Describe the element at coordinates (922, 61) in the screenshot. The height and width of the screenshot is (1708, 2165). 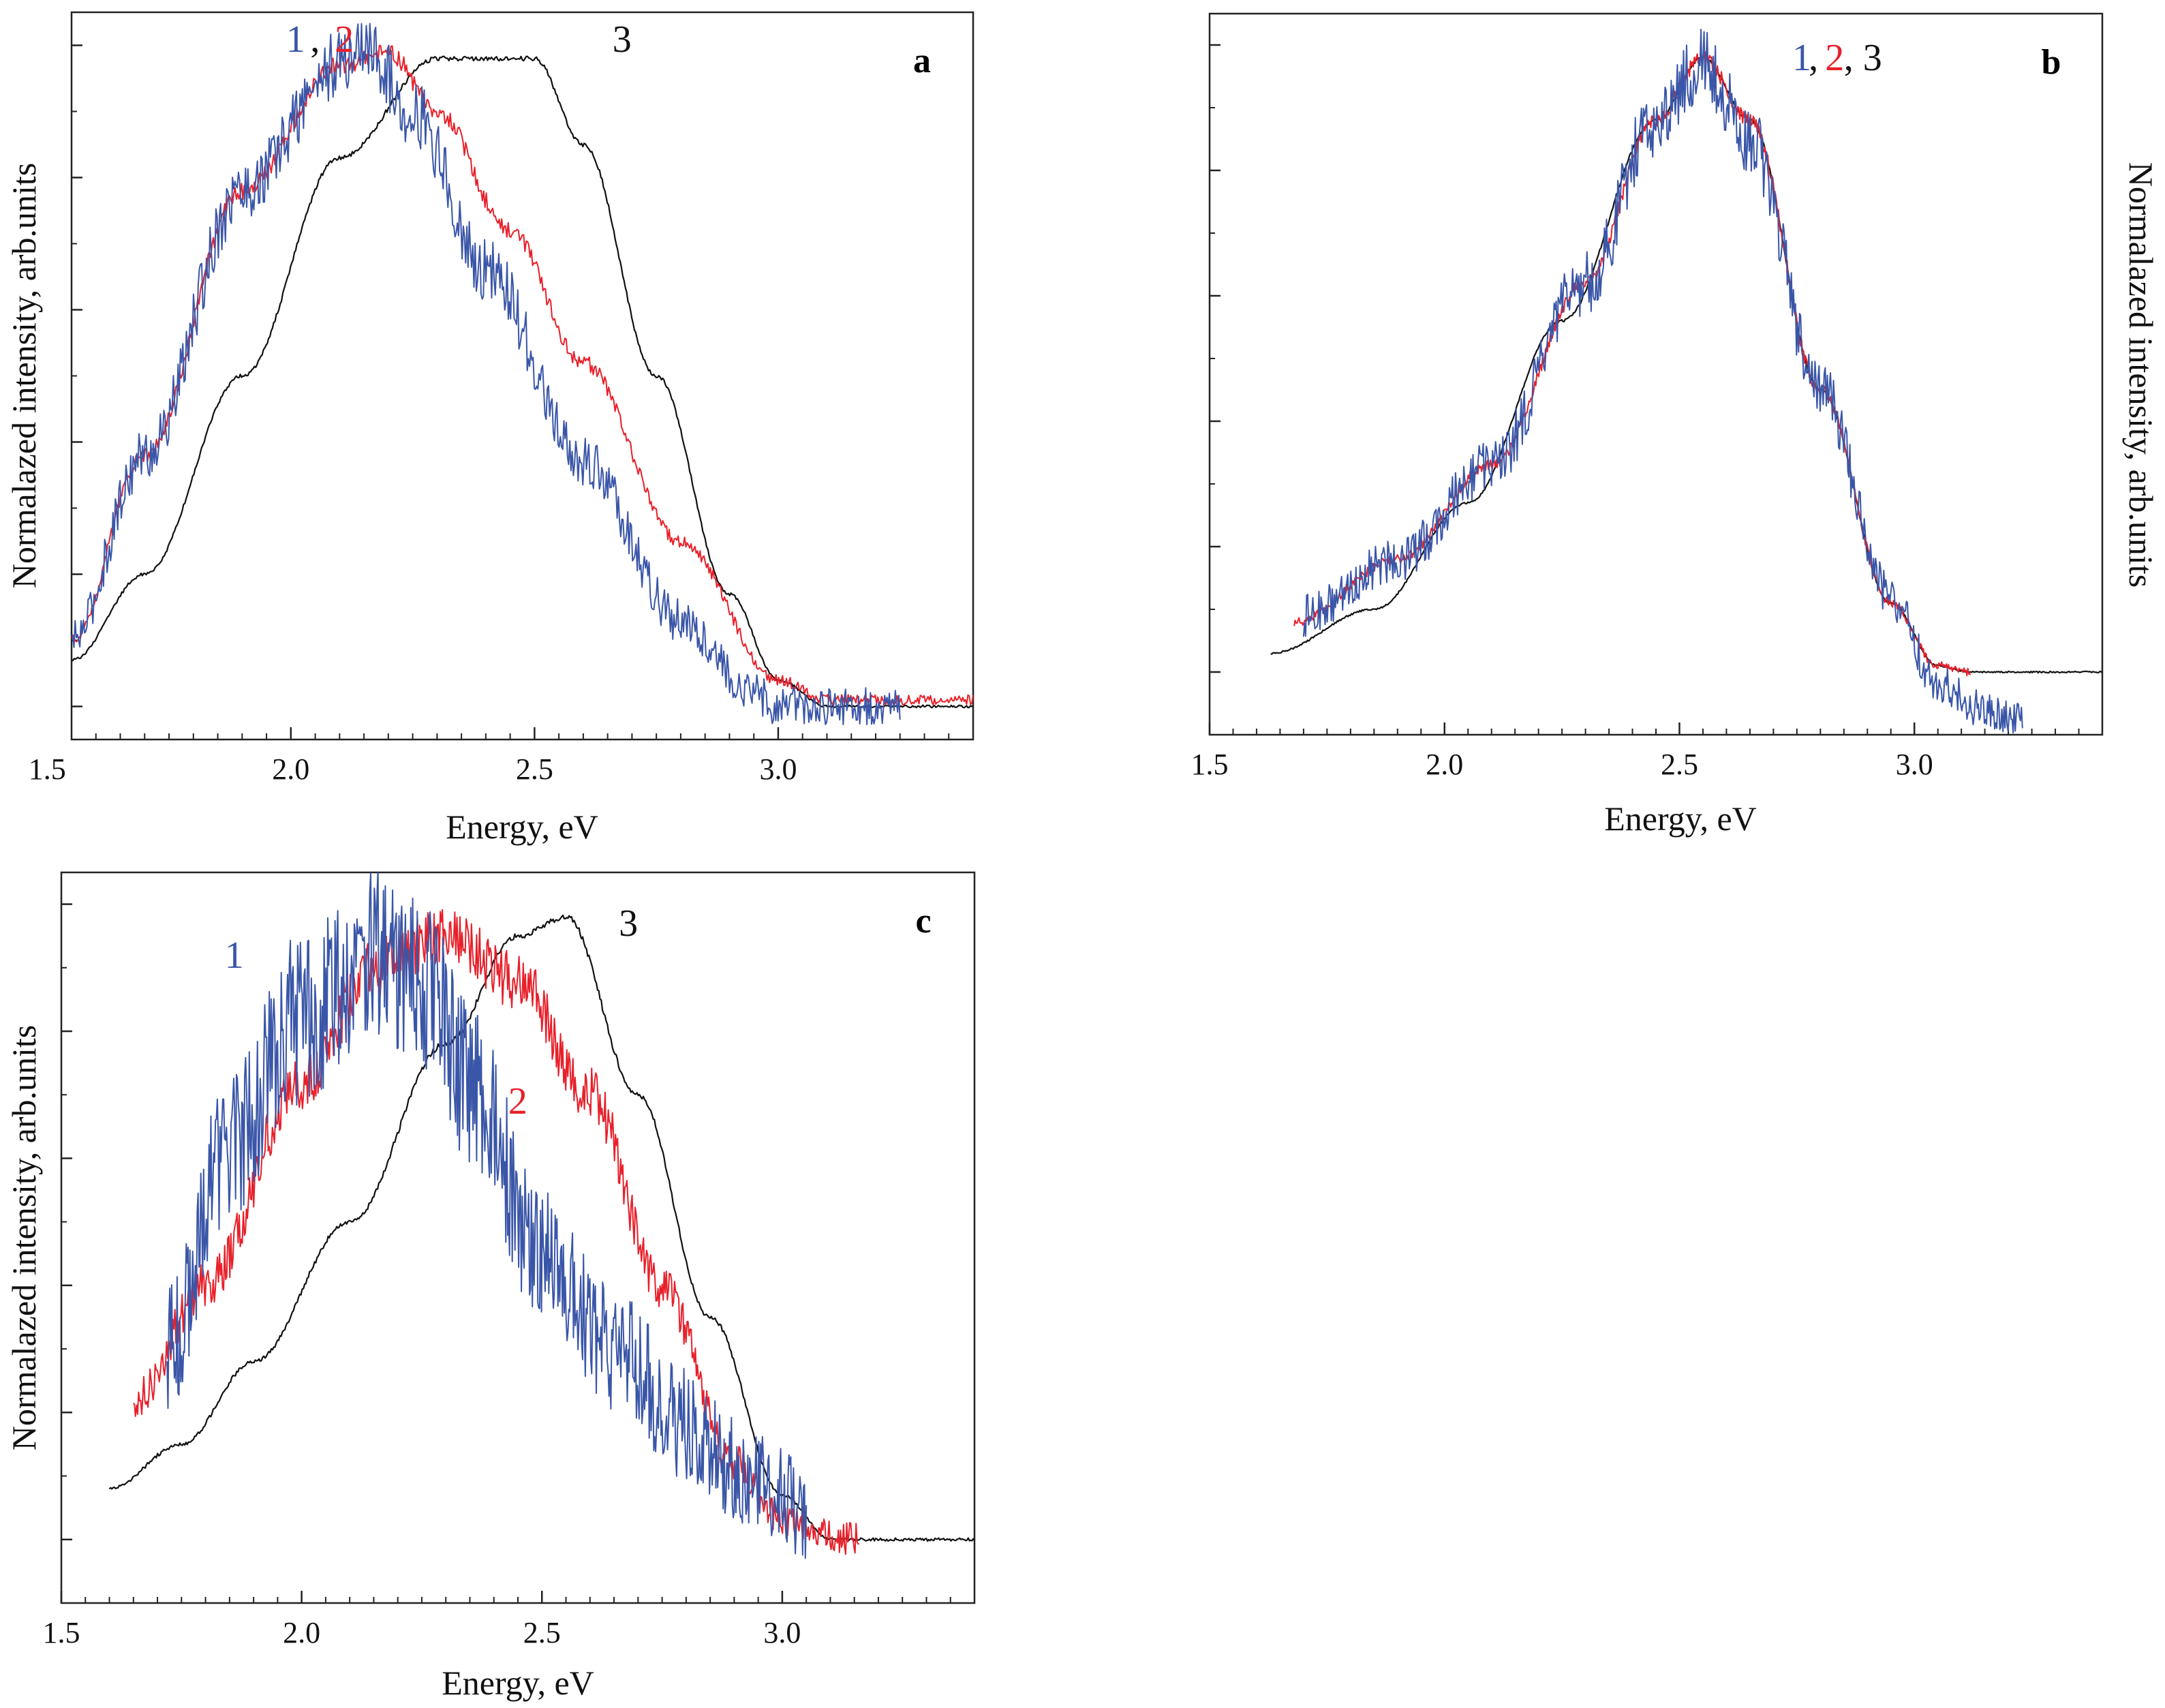
I see `panel-letter: a` at that location.